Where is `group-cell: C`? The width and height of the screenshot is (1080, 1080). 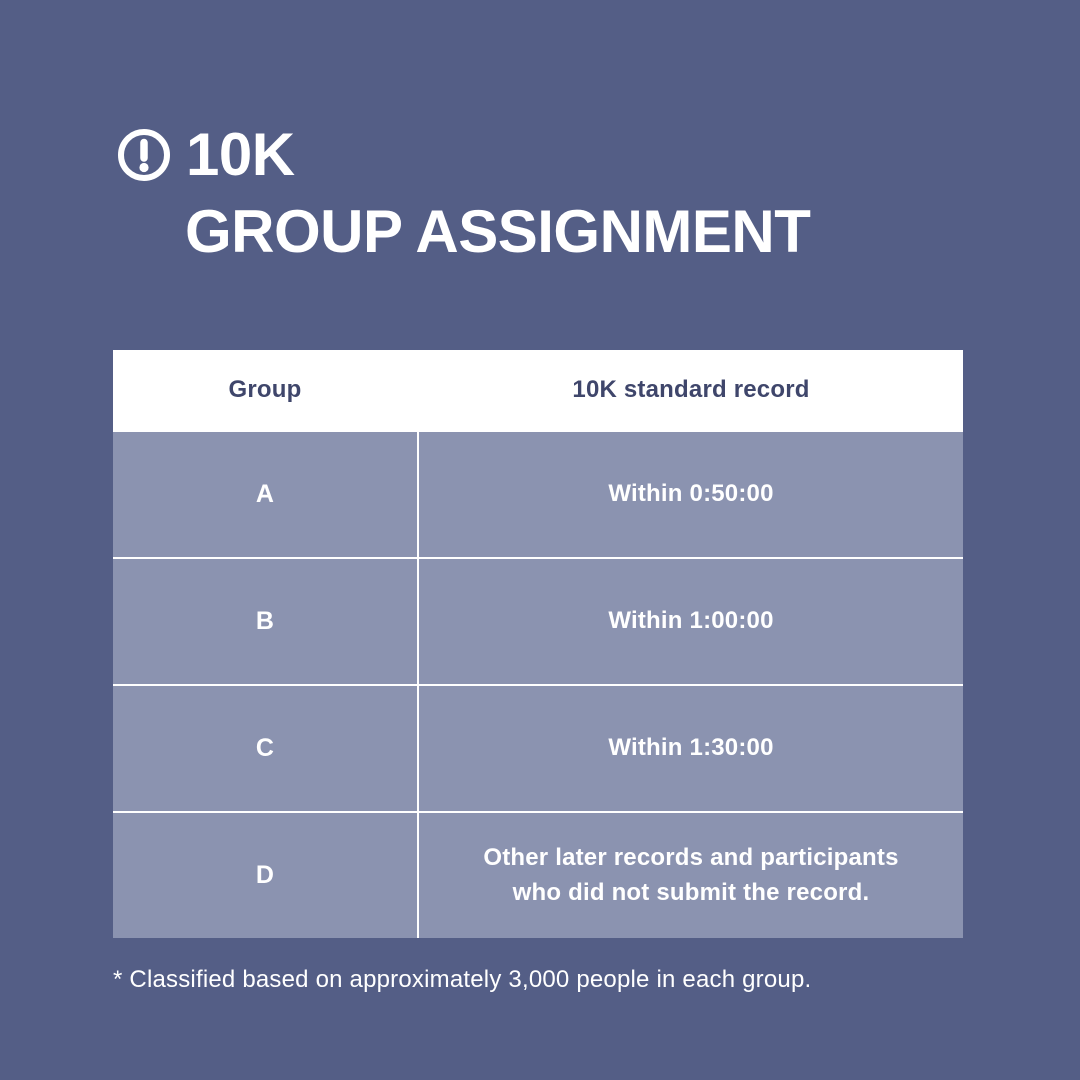
group-cell: C is located at coordinates (266, 748).